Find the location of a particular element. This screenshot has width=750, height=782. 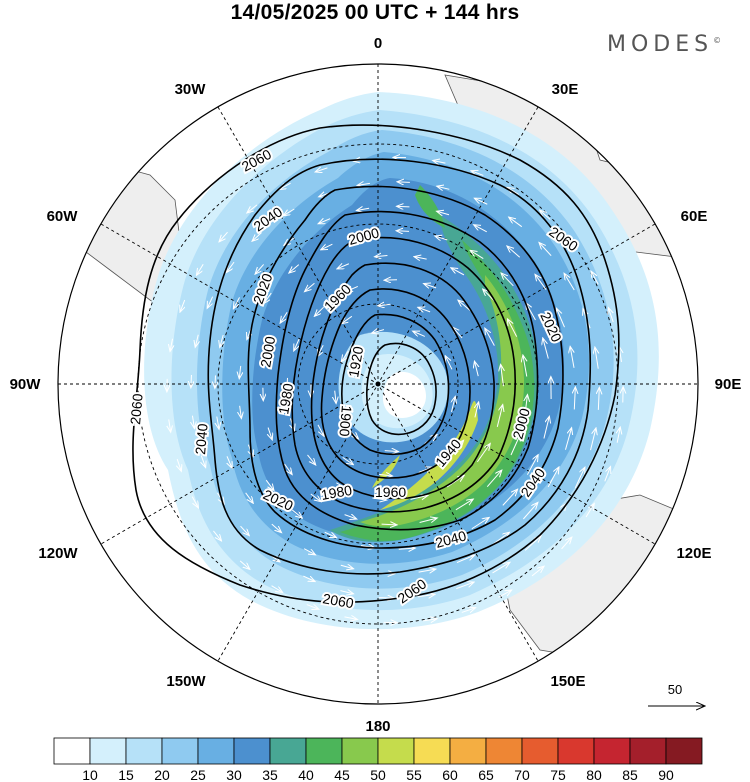

lon-label-150w: 150W is located at coordinates (186, 681).